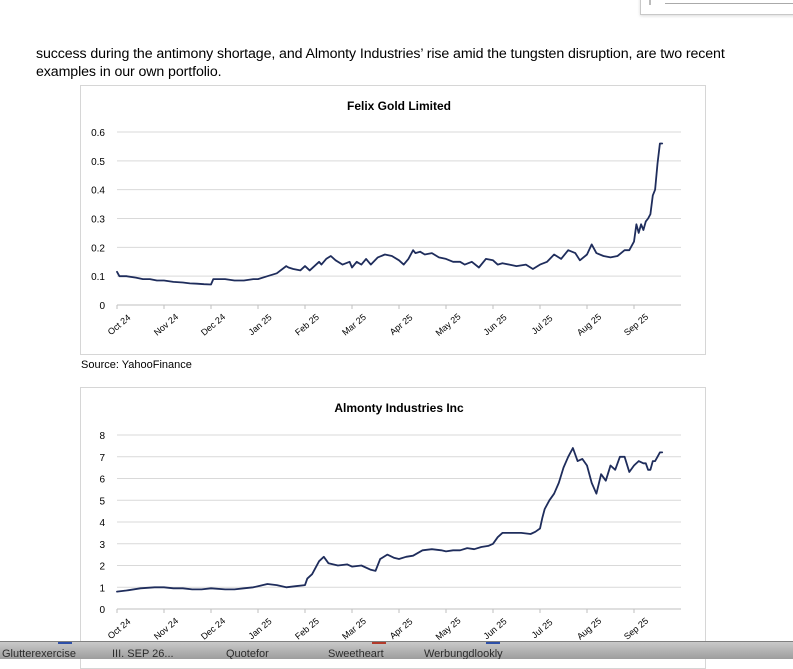 This screenshot has height=669, width=793. What do you see at coordinates (102, 588) in the screenshot?
I see `y-tick-label: 1` at bounding box center [102, 588].